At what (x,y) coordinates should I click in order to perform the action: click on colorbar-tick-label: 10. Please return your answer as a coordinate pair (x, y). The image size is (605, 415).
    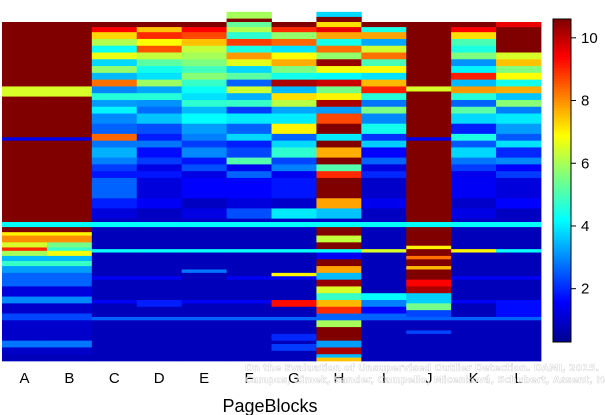
    Looking at the image, I should click on (589, 38).